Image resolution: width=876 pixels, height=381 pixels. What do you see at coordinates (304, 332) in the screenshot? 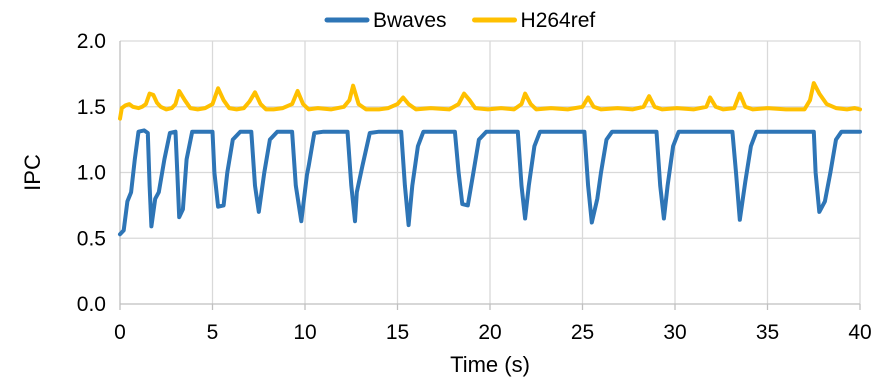
I see `x-tick-label: 10` at bounding box center [304, 332].